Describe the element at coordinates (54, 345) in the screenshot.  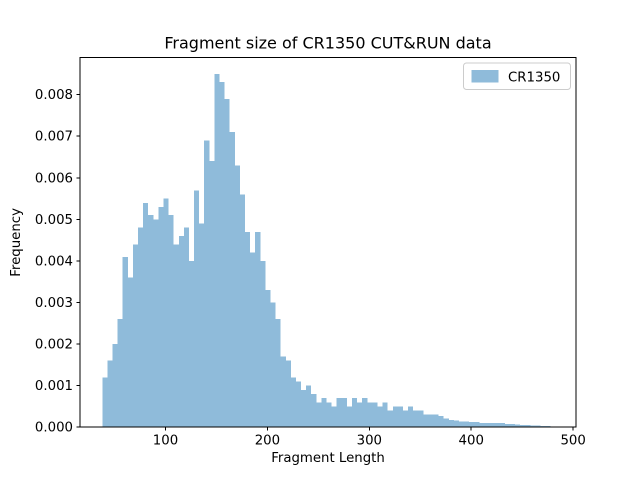
I see `y-tick-label: 0.002` at that location.